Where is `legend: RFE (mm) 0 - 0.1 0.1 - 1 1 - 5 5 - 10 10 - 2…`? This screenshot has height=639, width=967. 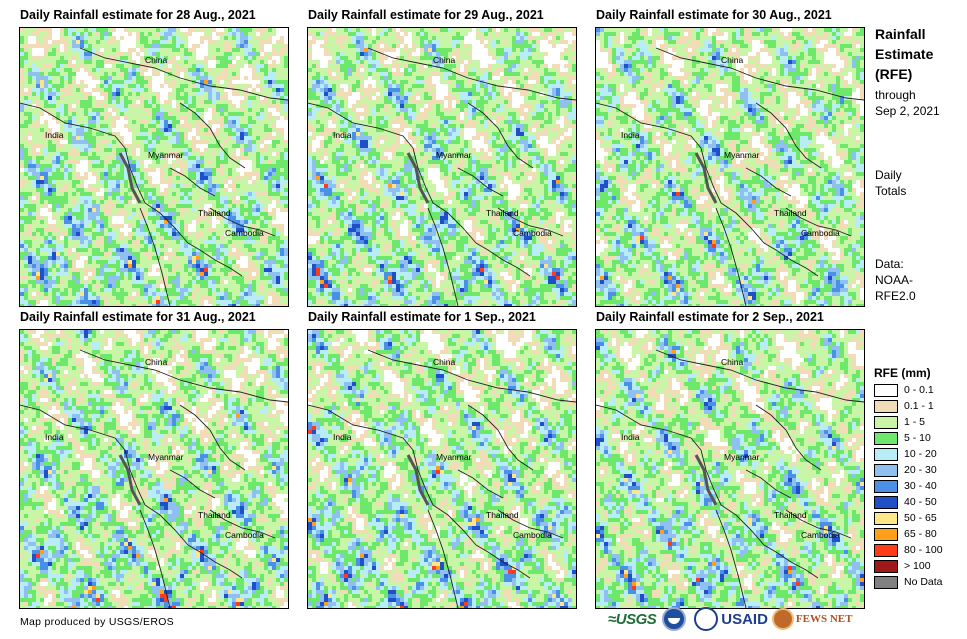 legend: RFE (mm) 0 - 0.1 0.1 - 1 1 - 5 5 - 10 10 - 2… is located at coordinates (908, 478).